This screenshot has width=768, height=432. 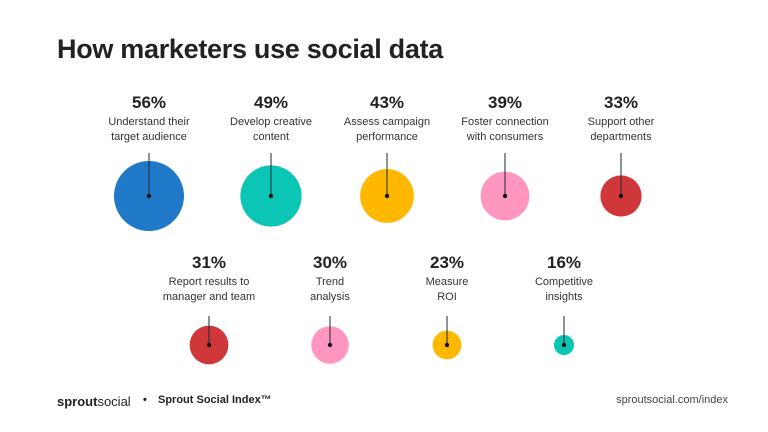 I want to click on label-line-1: Trend, so click(x=330, y=282).